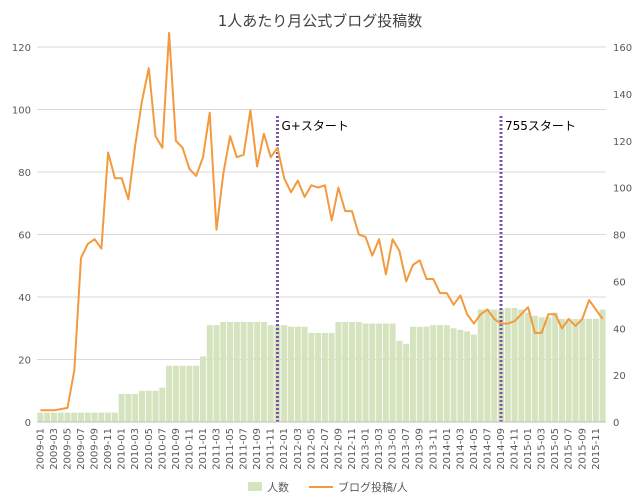  Describe the element at coordinates (619, 329) in the screenshot. I see `y-right-tick-label: 40` at that location.